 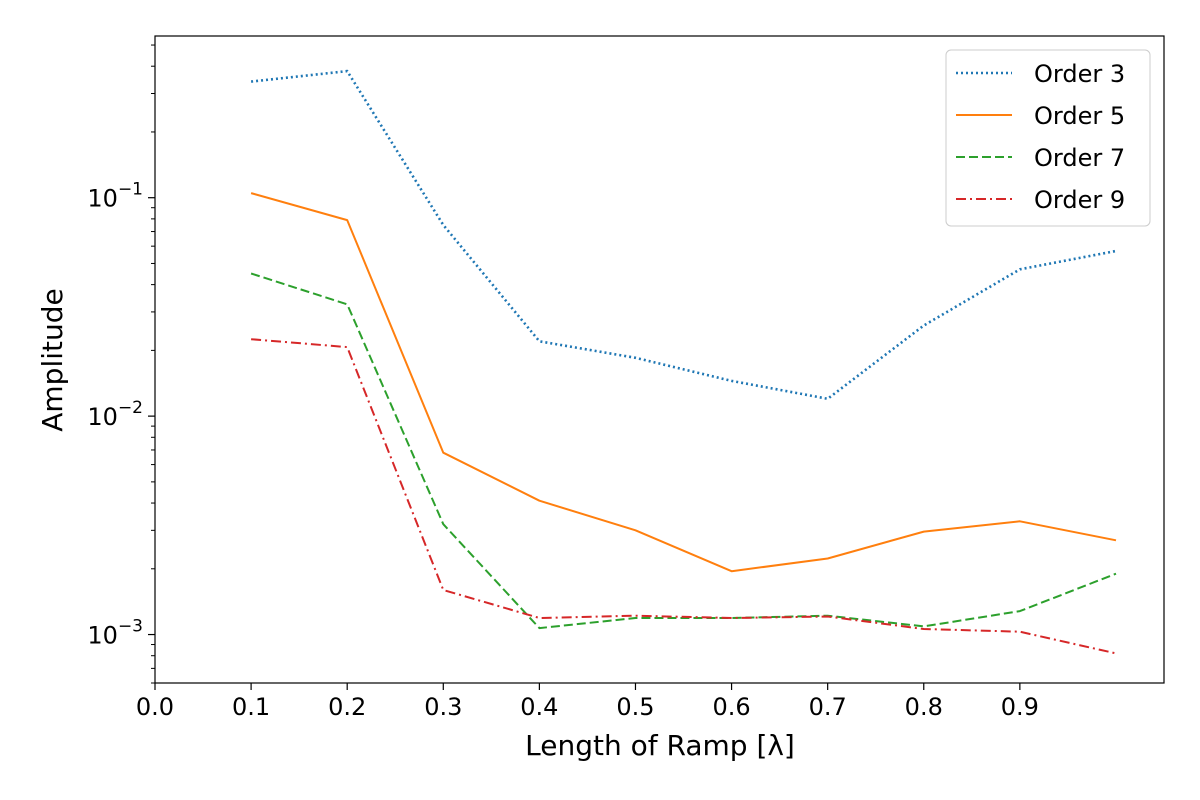 I want to click on x-tick-label: 0.4, so click(x=539, y=707).